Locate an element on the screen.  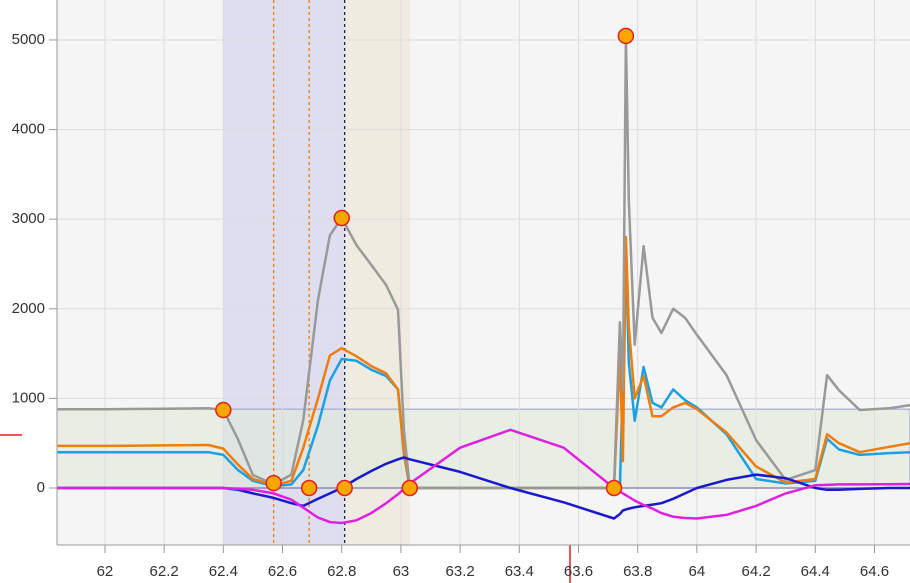
series-line is located at coordinates (483, 488).